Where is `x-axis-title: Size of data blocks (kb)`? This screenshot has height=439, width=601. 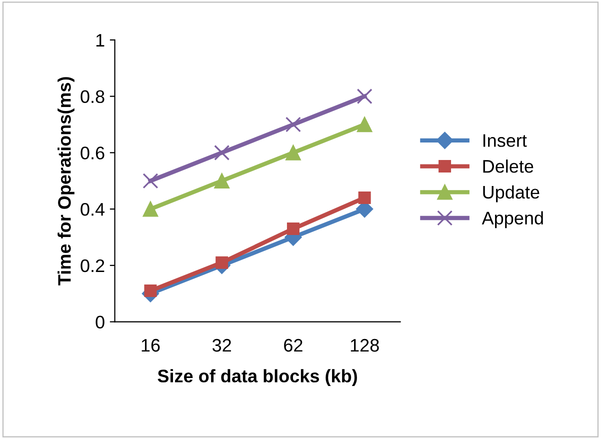
x-axis-title: Size of data blocks (kb) is located at coordinates (257, 377).